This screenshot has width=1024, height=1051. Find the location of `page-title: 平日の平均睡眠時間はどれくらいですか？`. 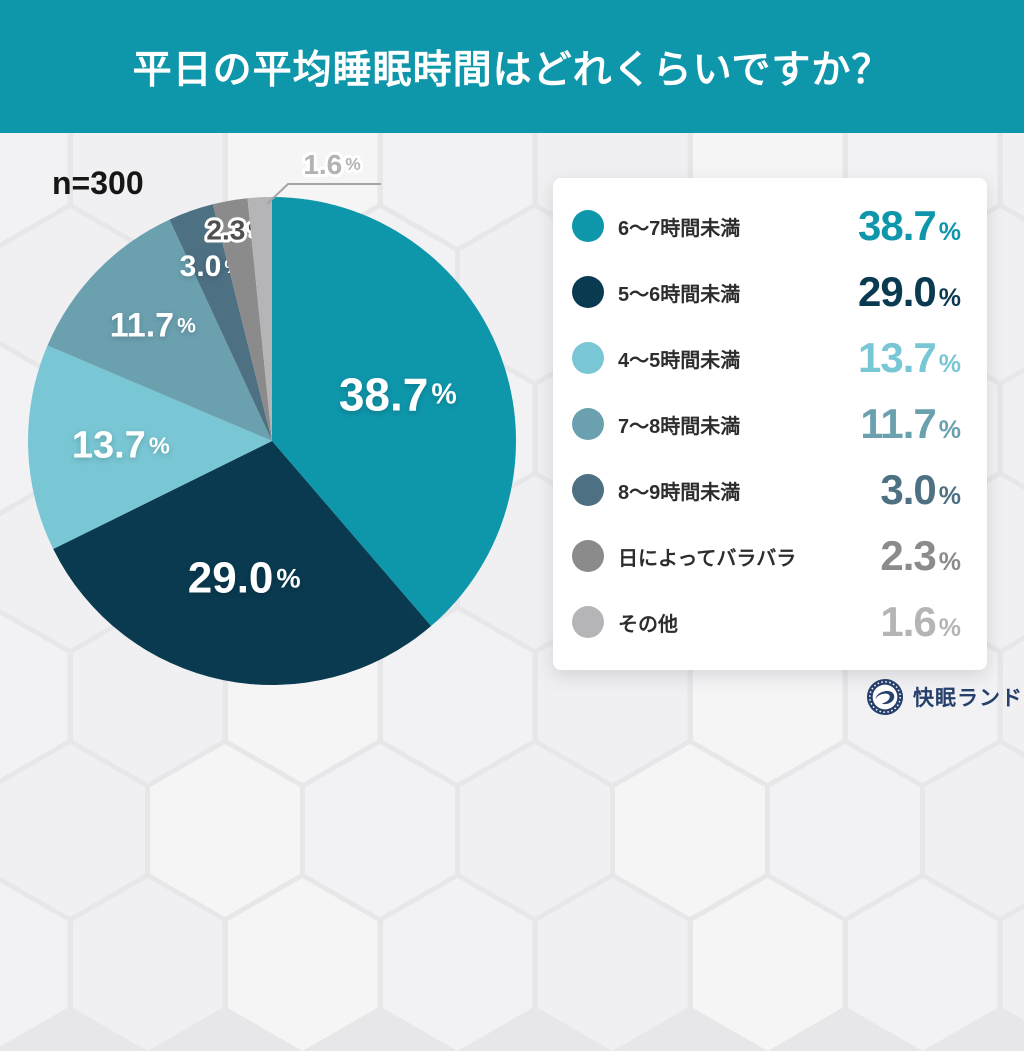

page-title: 平日の平均睡眠時間はどれくらいですか？ is located at coordinates (512, 67).